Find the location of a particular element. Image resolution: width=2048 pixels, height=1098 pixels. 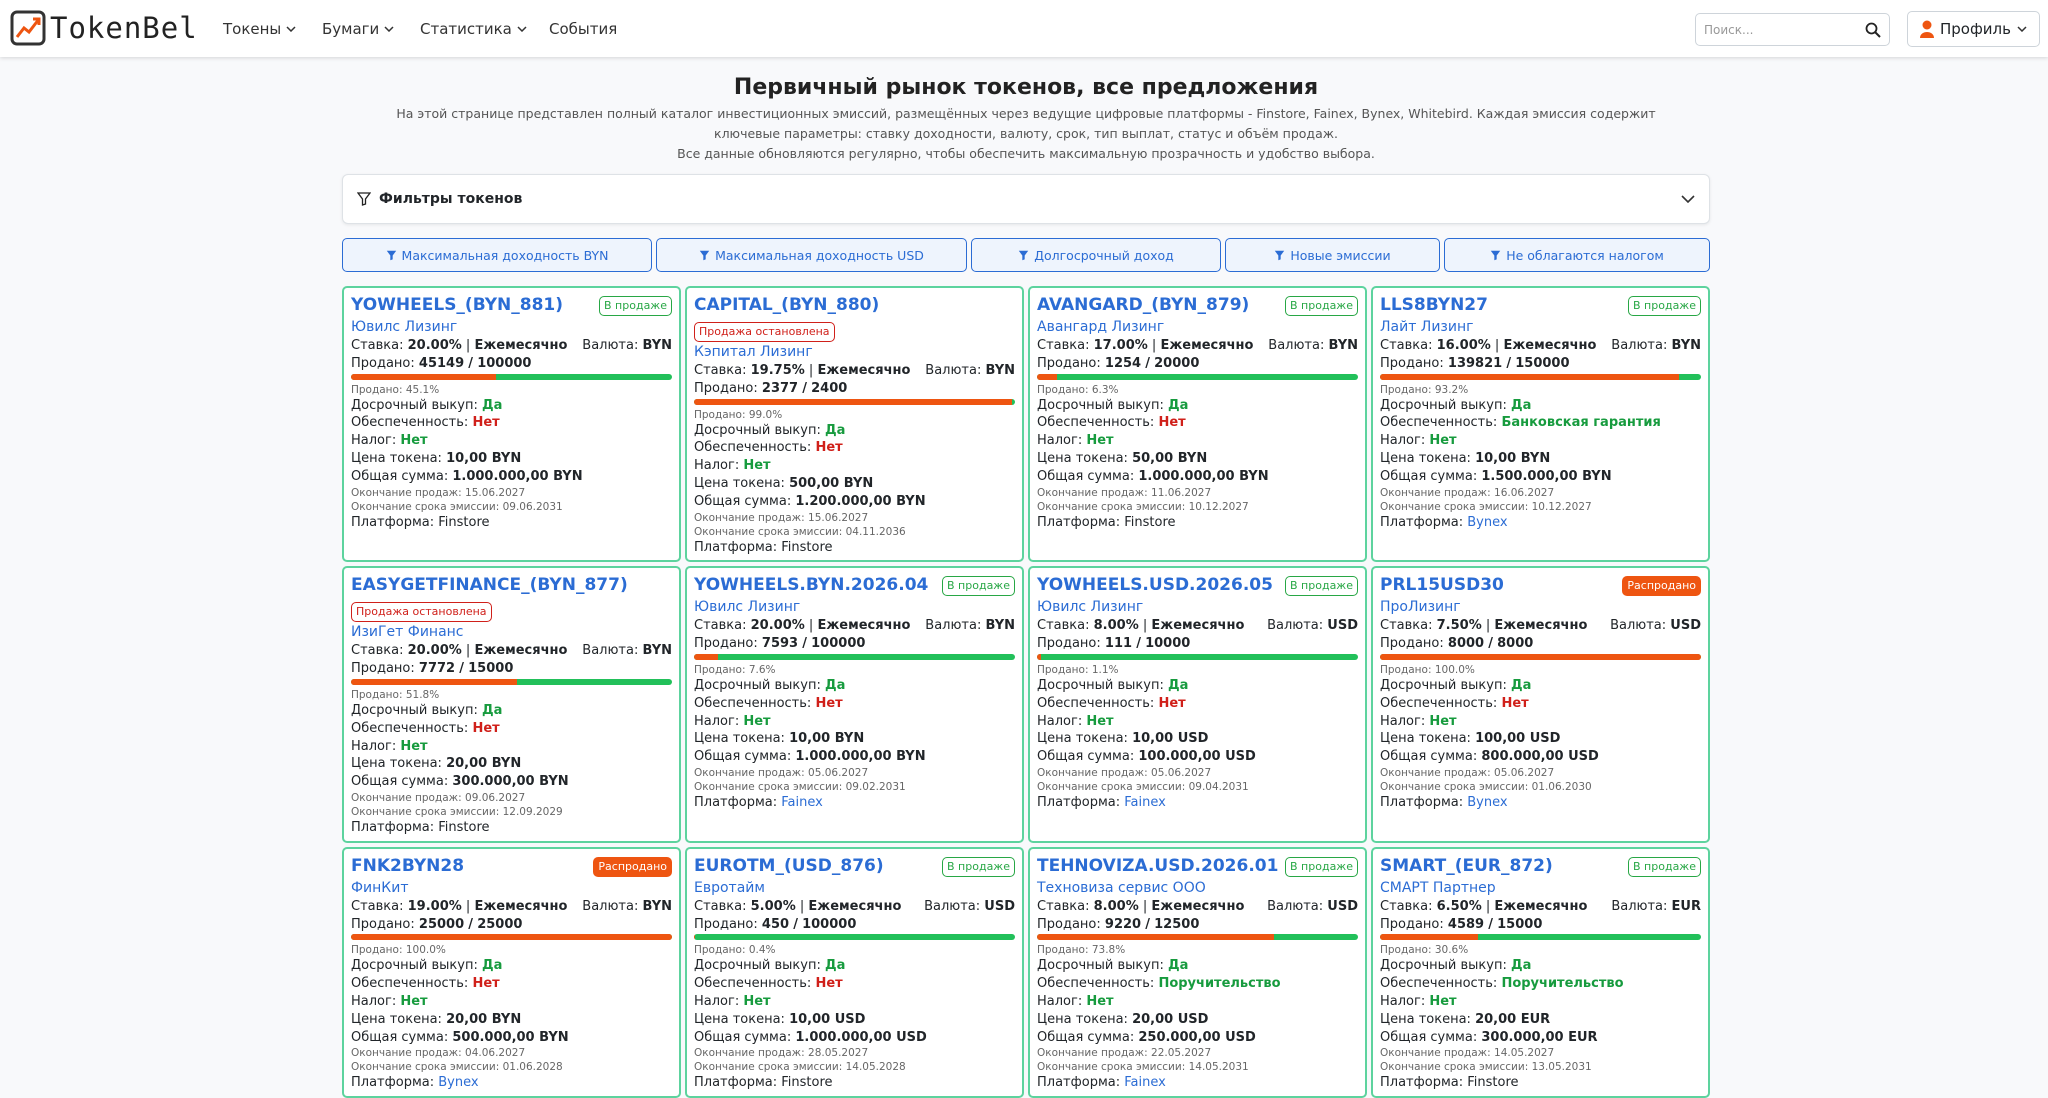

sold-row: Продано: 9220 / 12500 is located at coordinates (1197, 925).